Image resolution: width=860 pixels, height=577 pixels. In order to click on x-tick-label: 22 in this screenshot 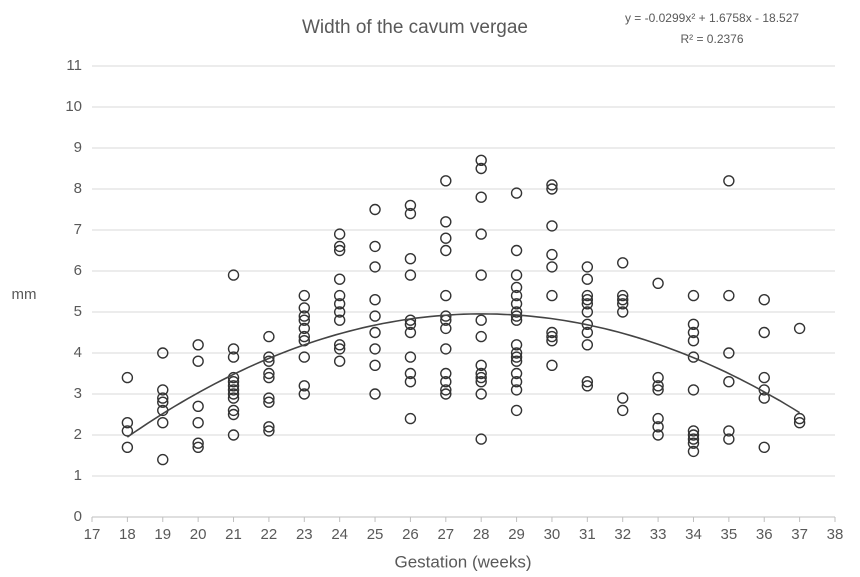, I will do `click(269, 534)`.